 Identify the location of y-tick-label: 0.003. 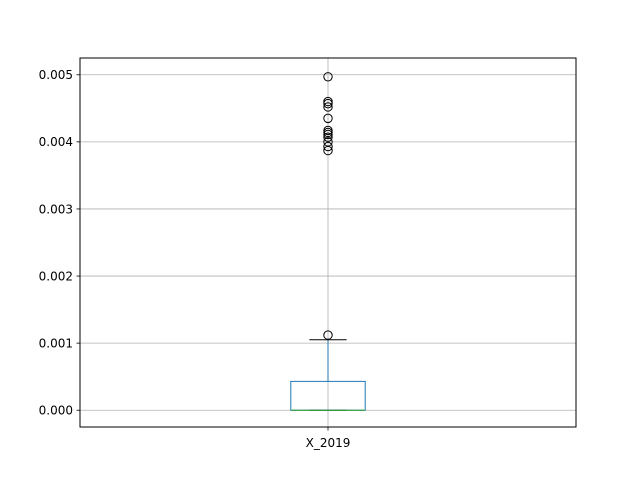
(56, 209).